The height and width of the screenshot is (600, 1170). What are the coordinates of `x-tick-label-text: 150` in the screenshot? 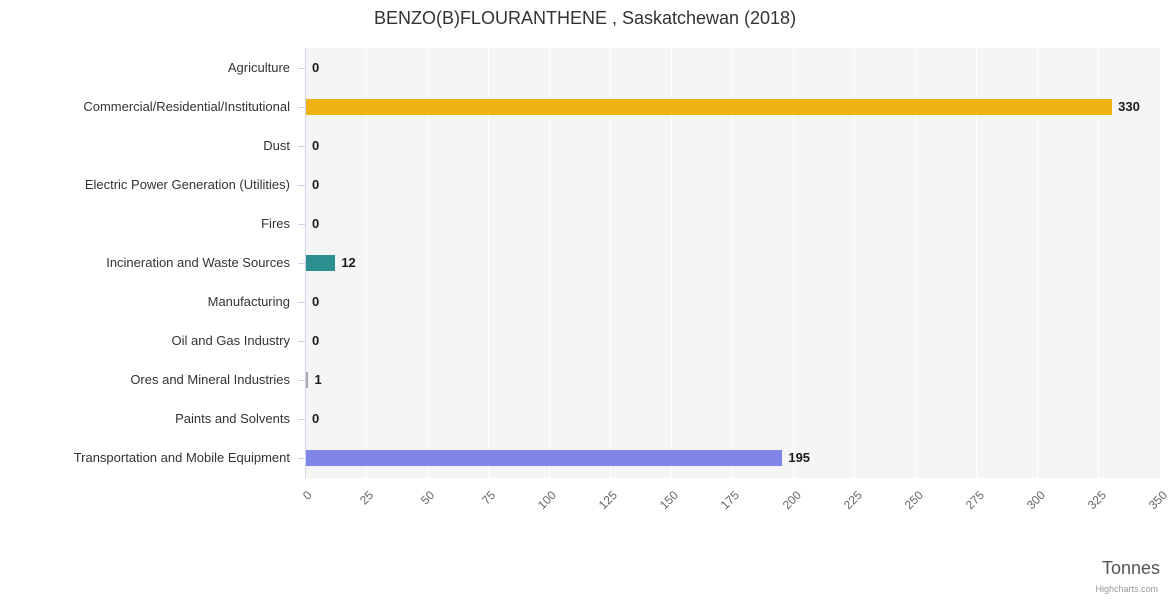 It's located at (669, 500).